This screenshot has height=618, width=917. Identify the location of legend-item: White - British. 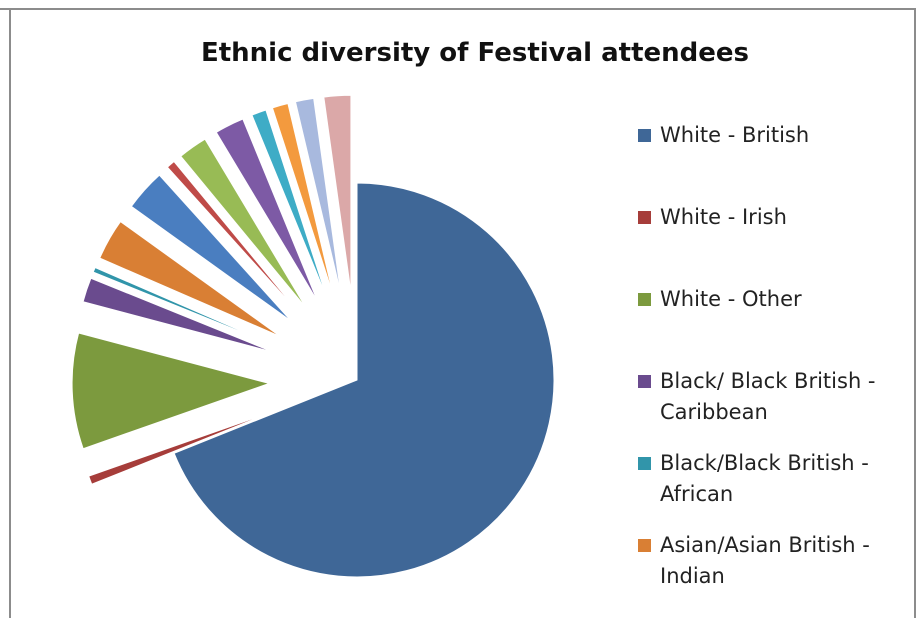
(773, 161).